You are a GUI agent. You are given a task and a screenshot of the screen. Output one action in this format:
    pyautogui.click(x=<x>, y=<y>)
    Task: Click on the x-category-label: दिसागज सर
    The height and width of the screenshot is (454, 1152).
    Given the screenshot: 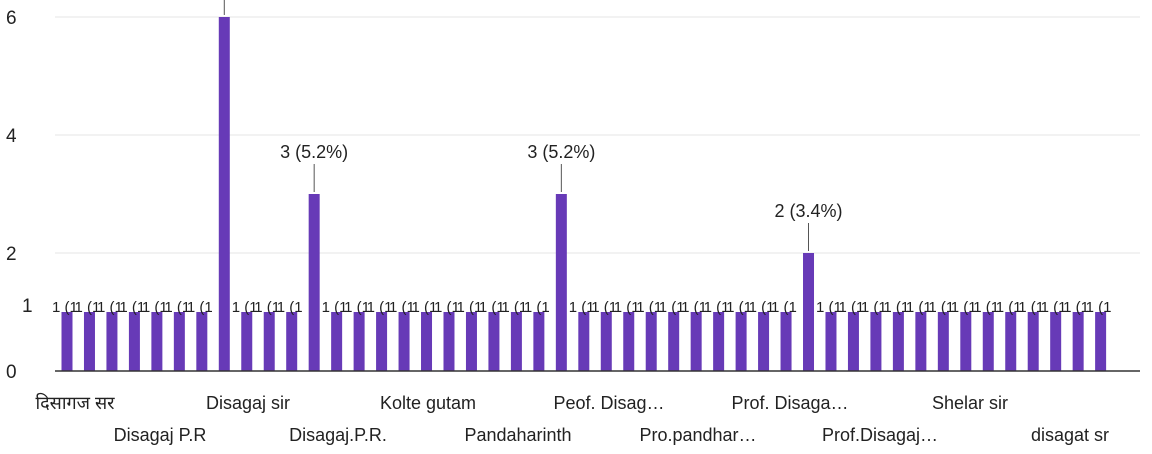 What is the action you would take?
    pyautogui.click(x=75, y=402)
    